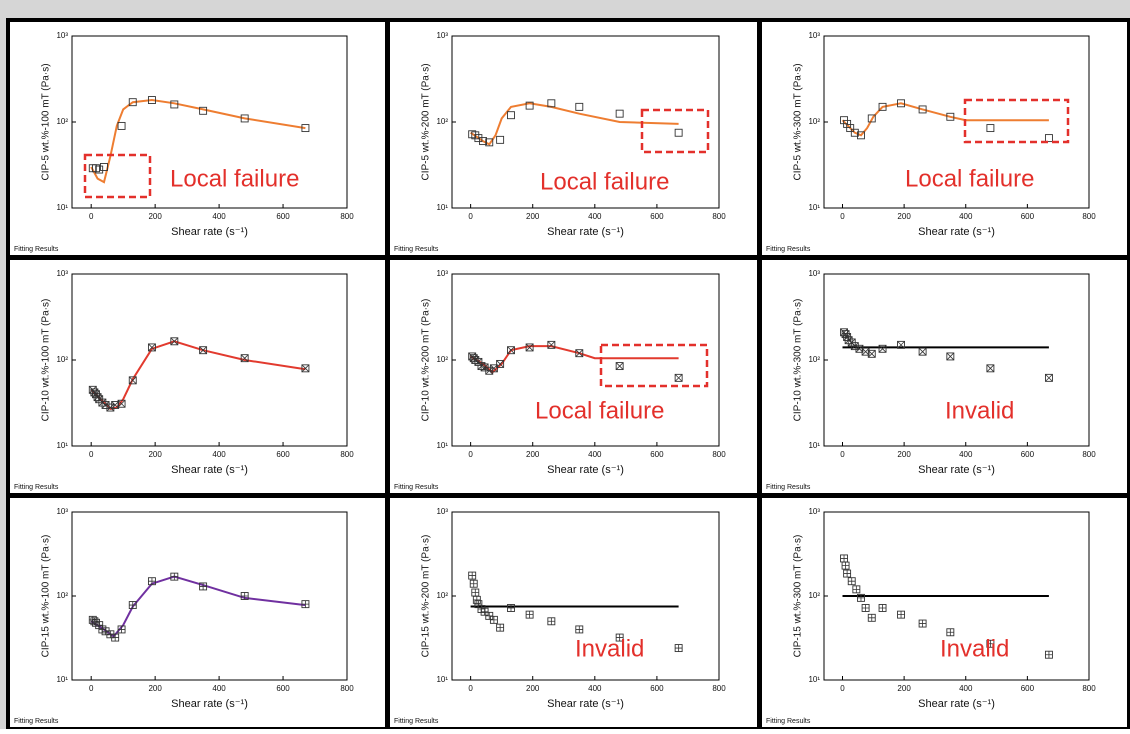 The width and height of the screenshot is (1130, 734). What do you see at coordinates (969, 178) in the screenshot?
I see `annotation: Local failure` at bounding box center [969, 178].